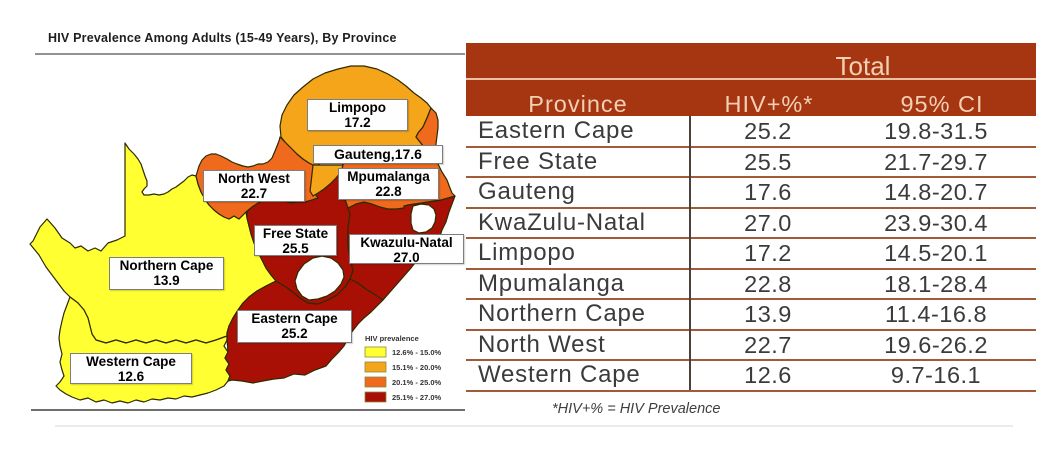  I want to click on svg-text: 20.1% - 25.0%, so click(417, 382).